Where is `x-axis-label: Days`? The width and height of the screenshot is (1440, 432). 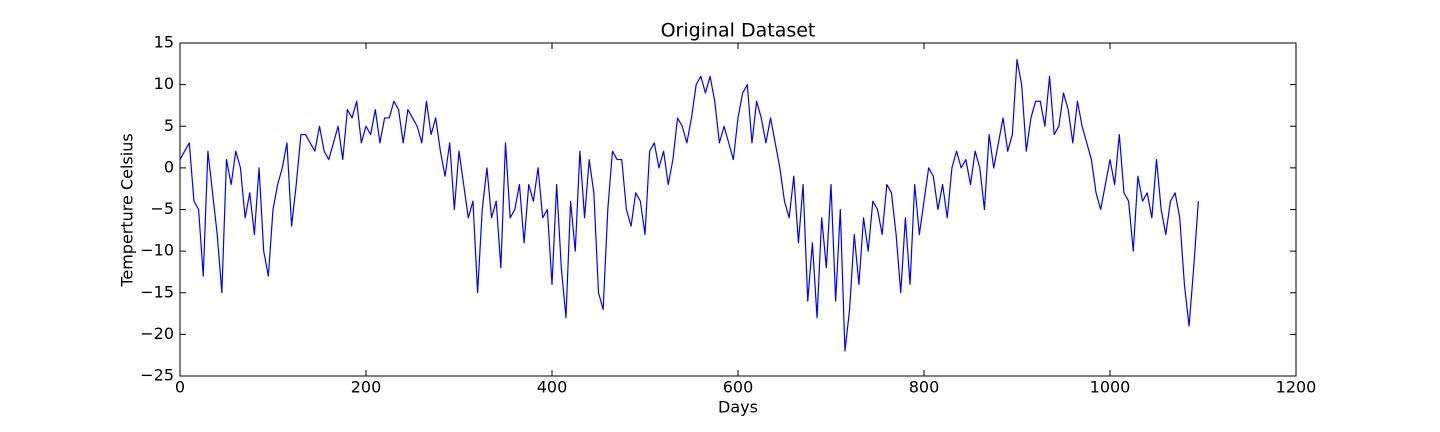
x-axis-label: Days is located at coordinates (738, 407).